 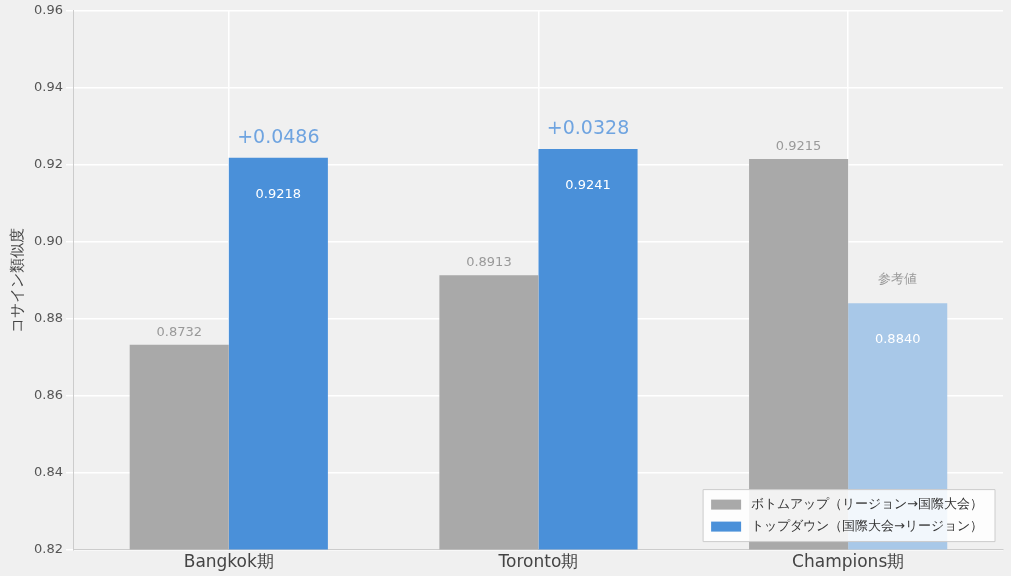 I want to click on data-label: 0.9241, so click(x=588, y=184).